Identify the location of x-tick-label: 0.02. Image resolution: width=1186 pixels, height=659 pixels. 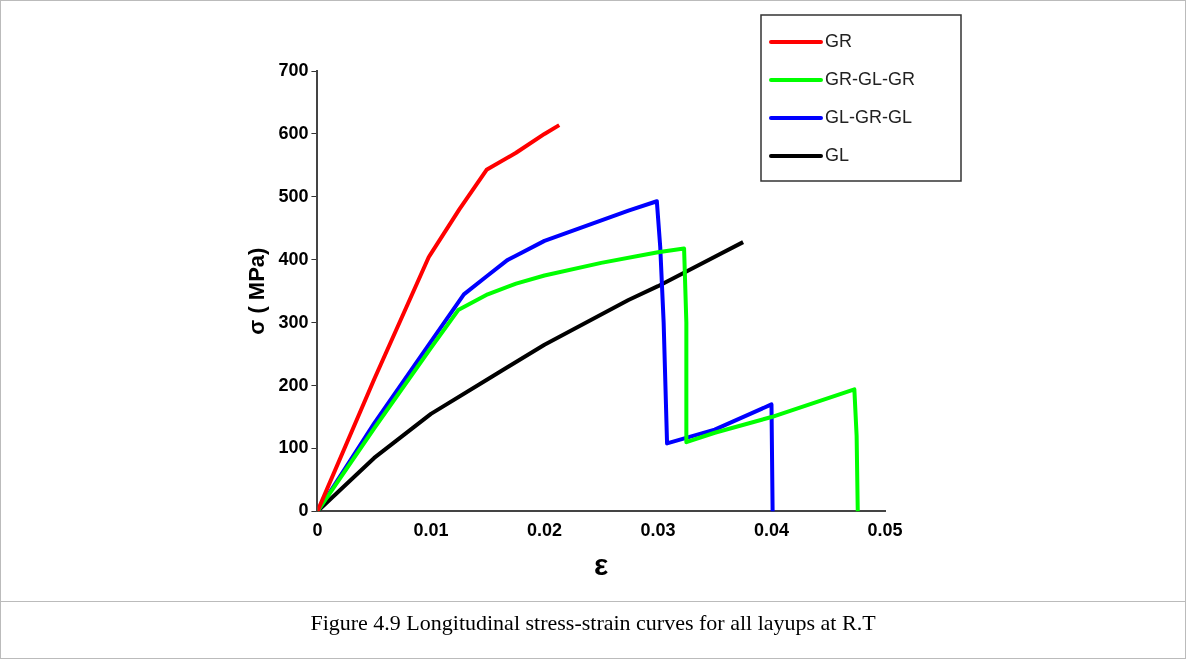
(544, 530).